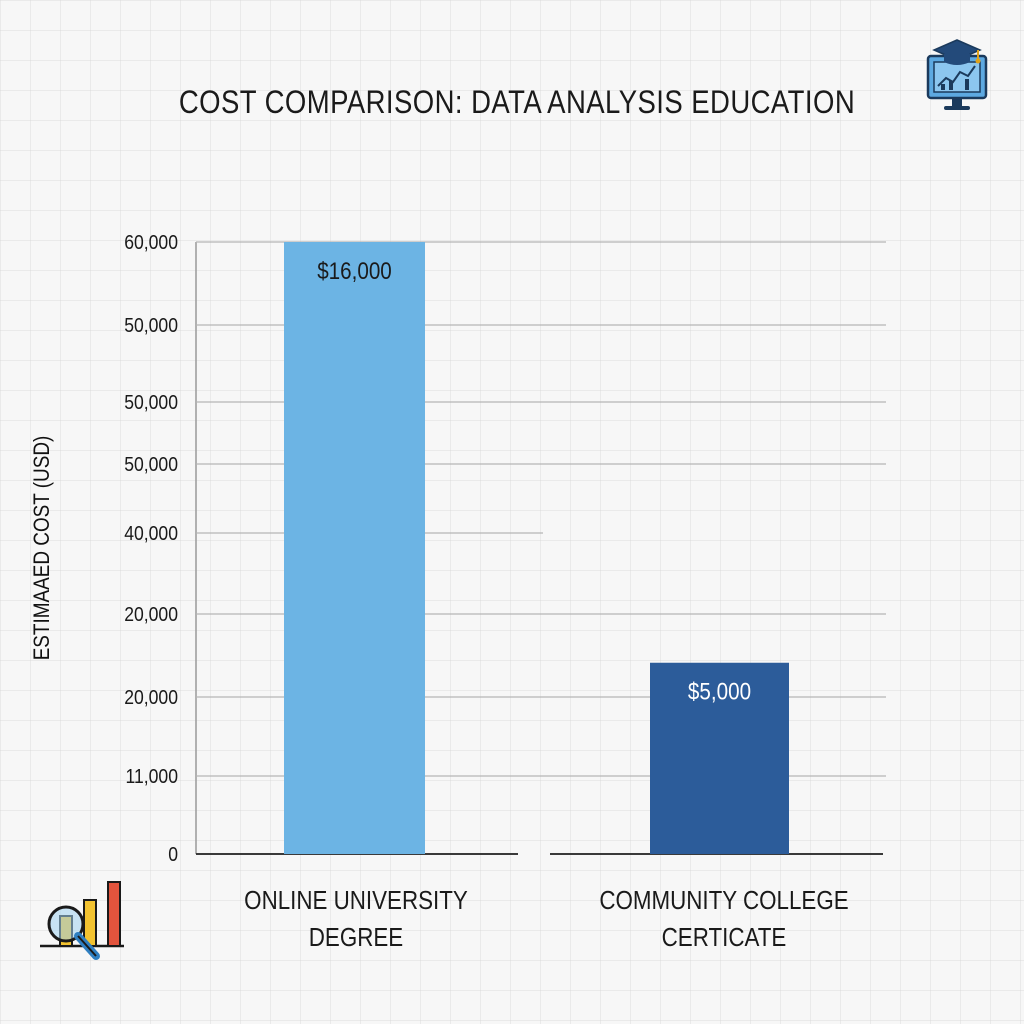  Describe the element at coordinates (173, 854) in the screenshot. I see `y-tick-label: 0` at that location.